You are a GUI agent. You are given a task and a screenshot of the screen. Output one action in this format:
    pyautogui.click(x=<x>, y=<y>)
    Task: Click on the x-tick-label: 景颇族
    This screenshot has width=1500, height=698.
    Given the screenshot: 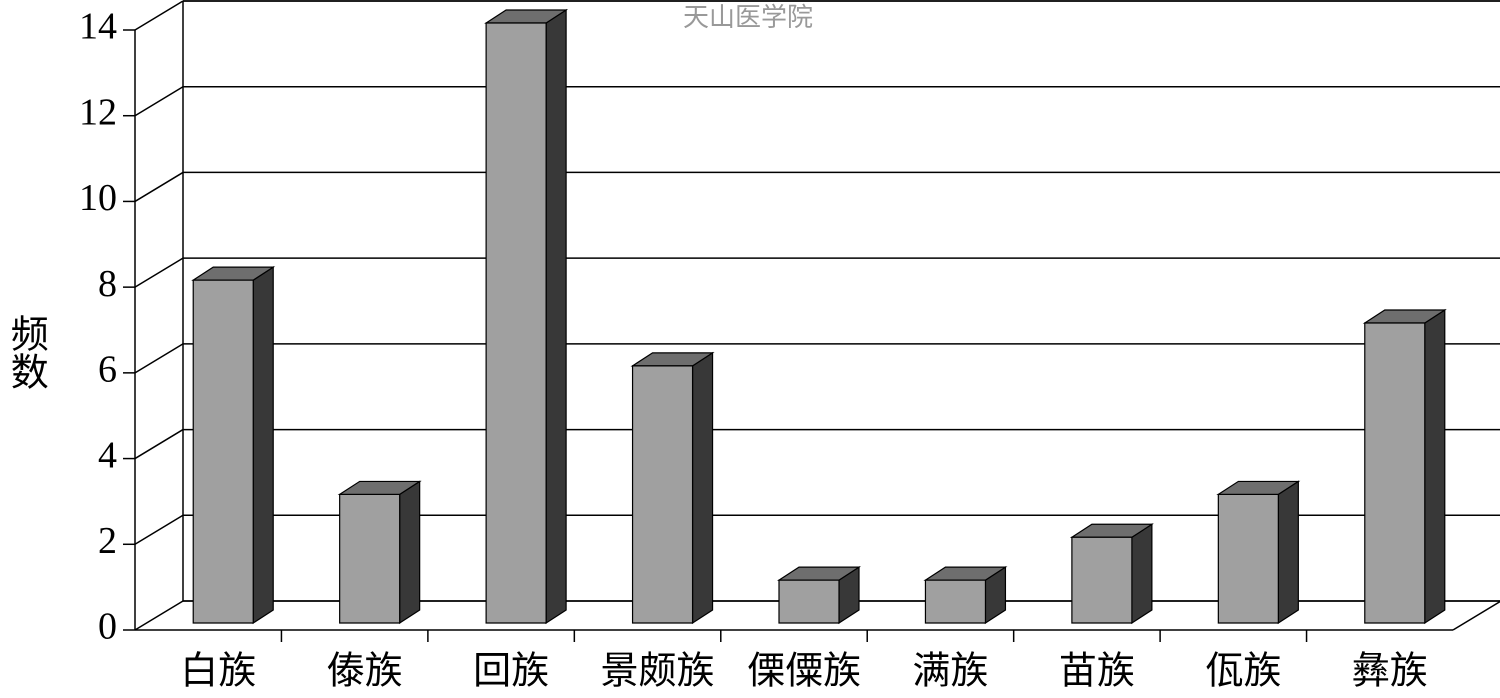 What is the action you would take?
    pyautogui.click(x=658, y=672)
    